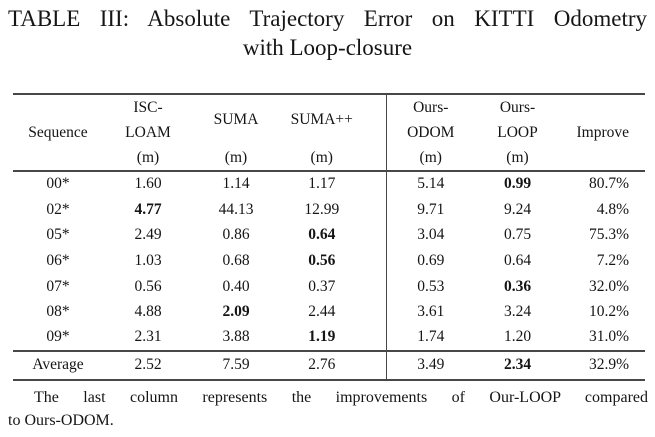 This screenshot has height=437, width=655. I want to click on header-label: LOAM, so click(148, 132).